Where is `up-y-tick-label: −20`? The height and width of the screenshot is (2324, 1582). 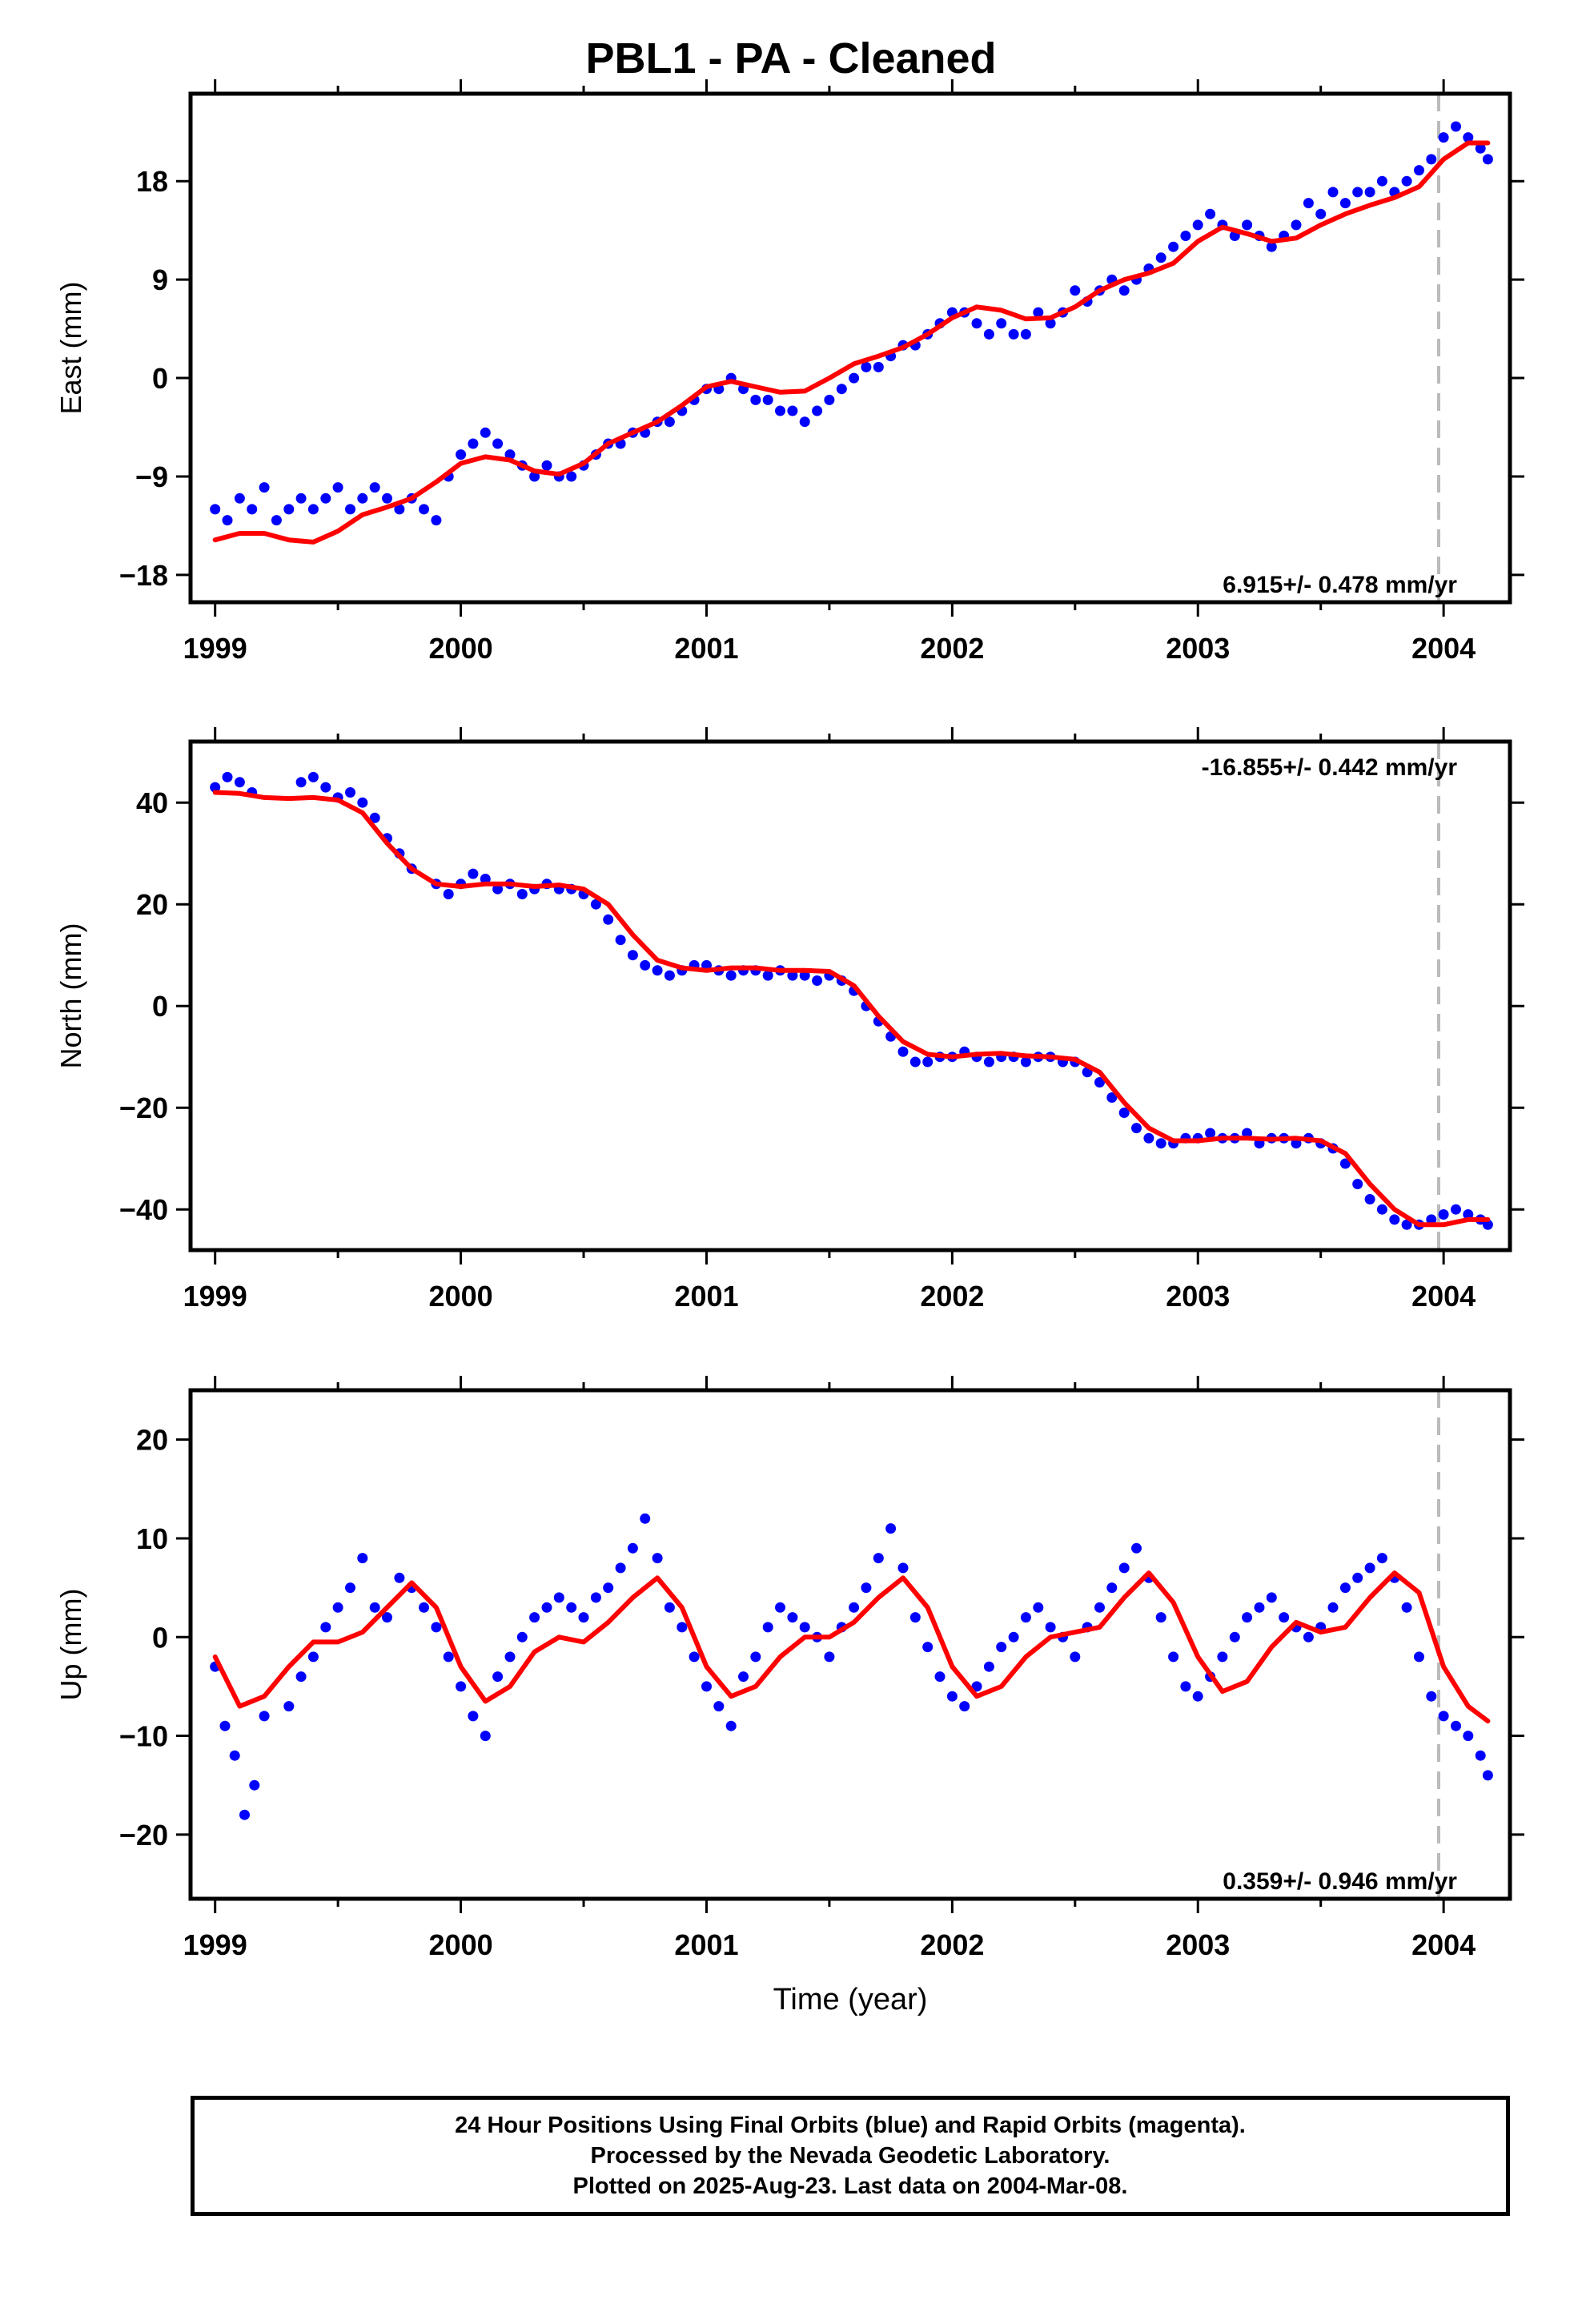 up-y-tick-label: −20 is located at coordinates (144, 1835).